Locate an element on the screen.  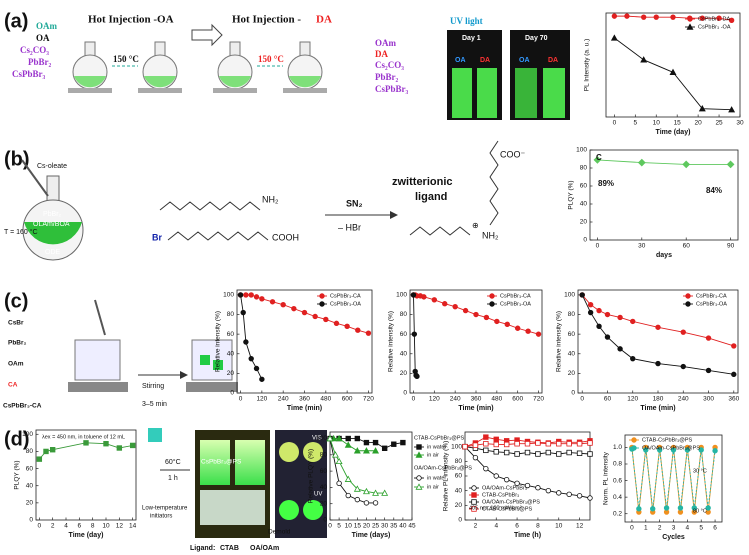
x-tick-label: 8 is located at coordinates (538, 526).